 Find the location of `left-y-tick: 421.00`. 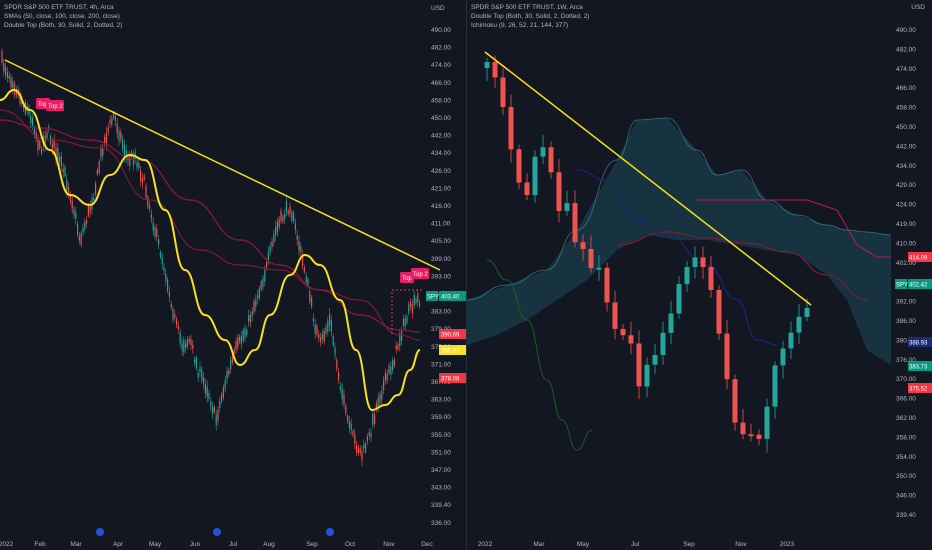

left-y-tick: 421.00 is located at coordinates (441, 188).